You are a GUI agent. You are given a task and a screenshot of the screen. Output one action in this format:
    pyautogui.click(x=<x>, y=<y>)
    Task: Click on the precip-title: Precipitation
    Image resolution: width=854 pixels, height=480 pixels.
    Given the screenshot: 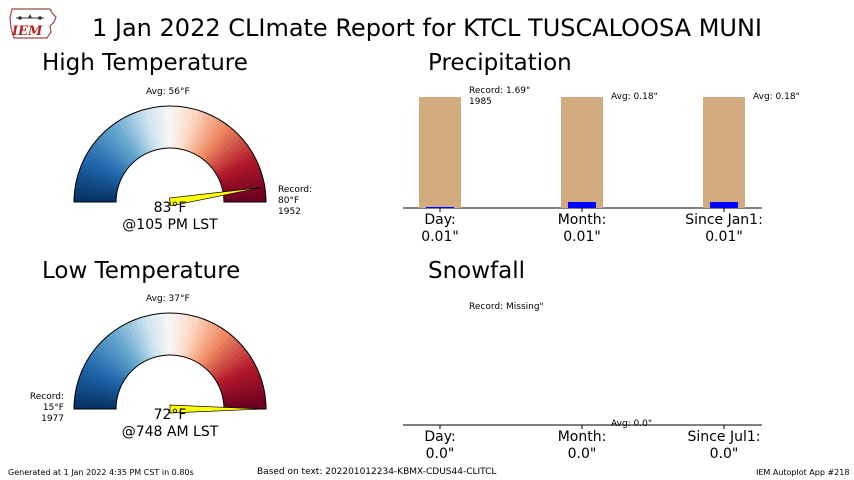 What is the action you would take?
    pyautogui.click(x=500, y=63)
    